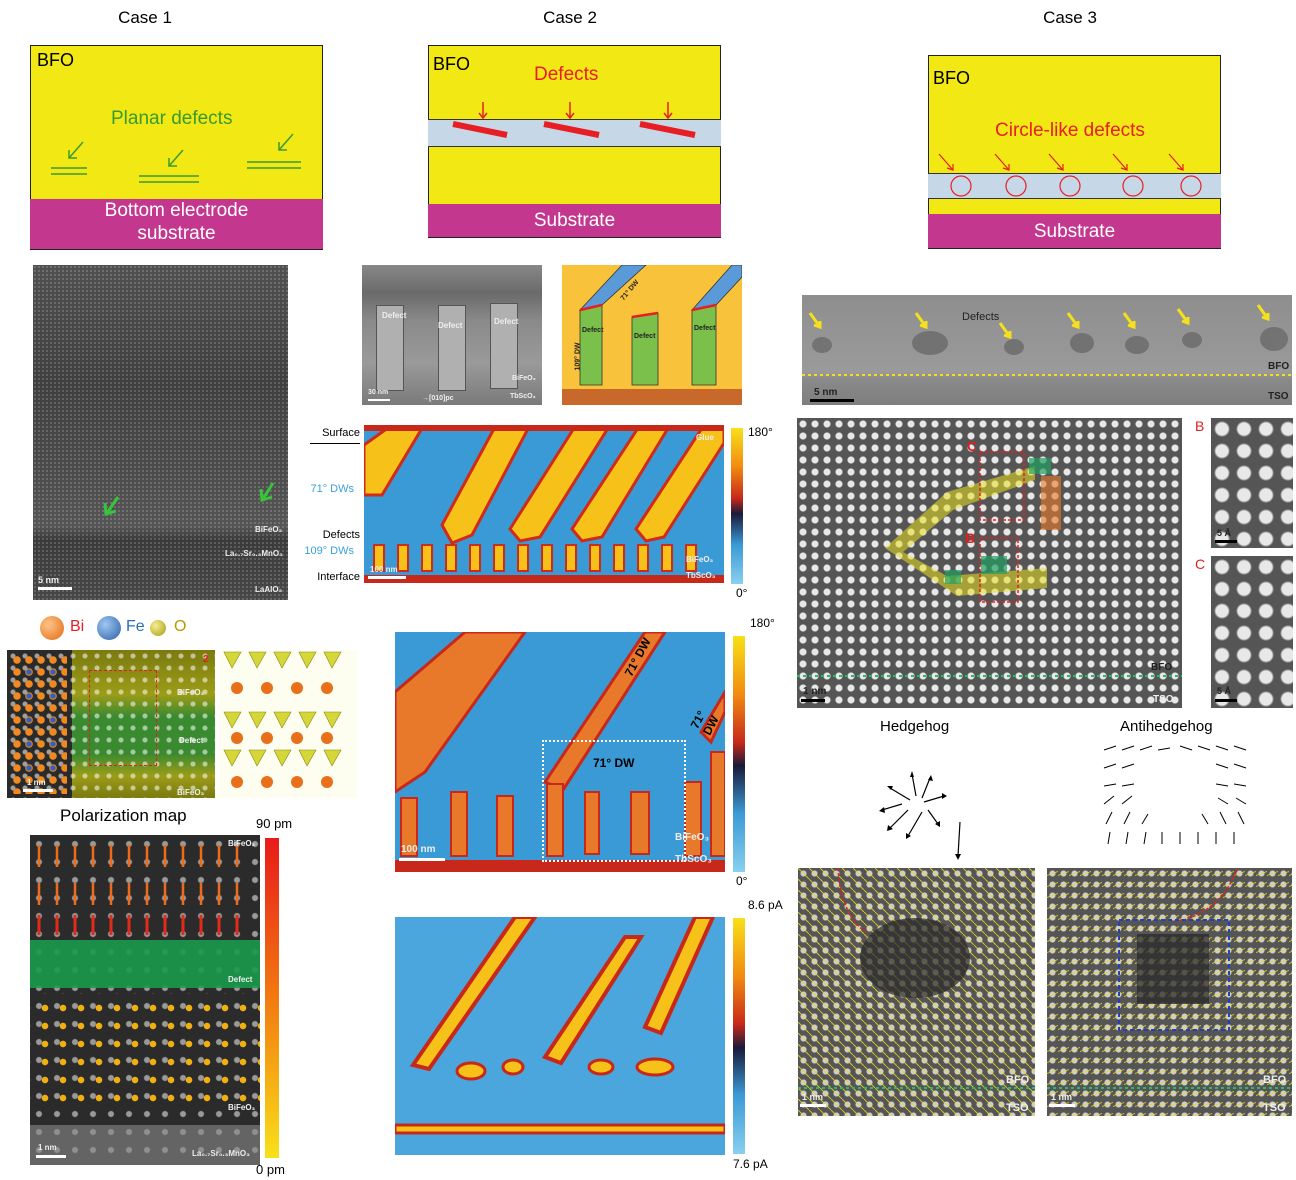 Image resolution: width=1296 pixels, height=1180 pixels. What do you see at coordinates (180, 626) in the screenshot?
I see `o-label: O` at bounding box center [180, 626].